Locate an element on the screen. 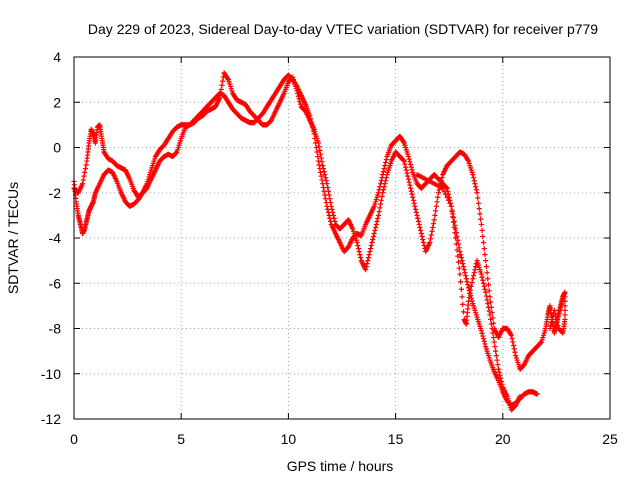  y-tick-label: -8 is located at coordinates (55, 329).